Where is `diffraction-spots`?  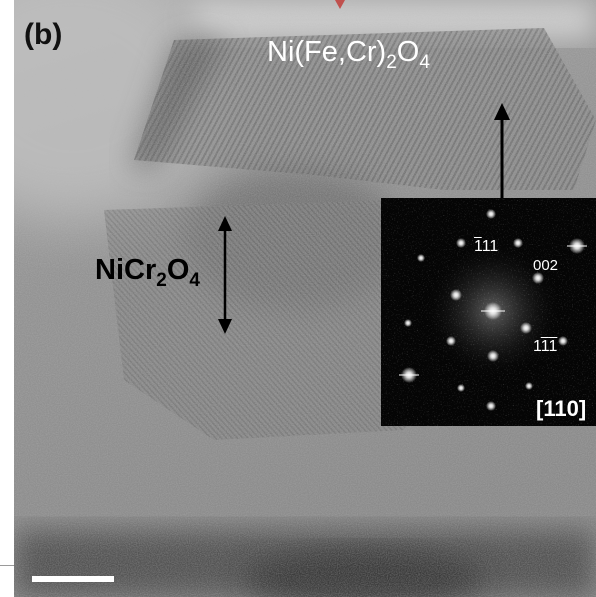
diffraction-spots is located at coordinates (493, 310).